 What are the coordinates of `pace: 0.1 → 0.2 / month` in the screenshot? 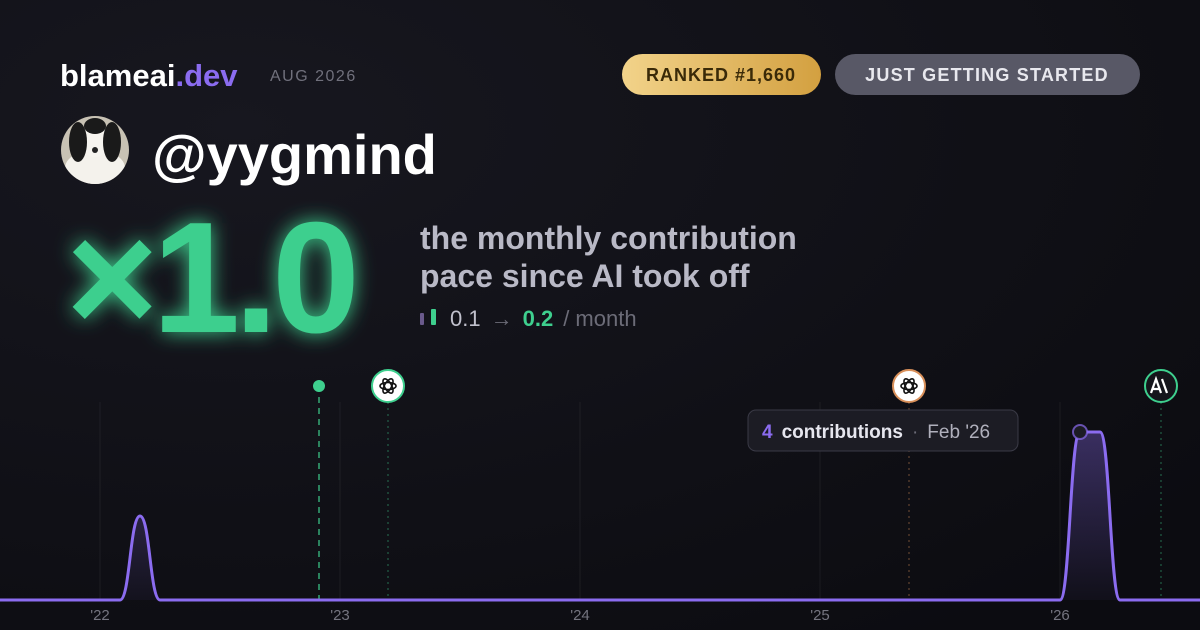 It's located at (543, 318).